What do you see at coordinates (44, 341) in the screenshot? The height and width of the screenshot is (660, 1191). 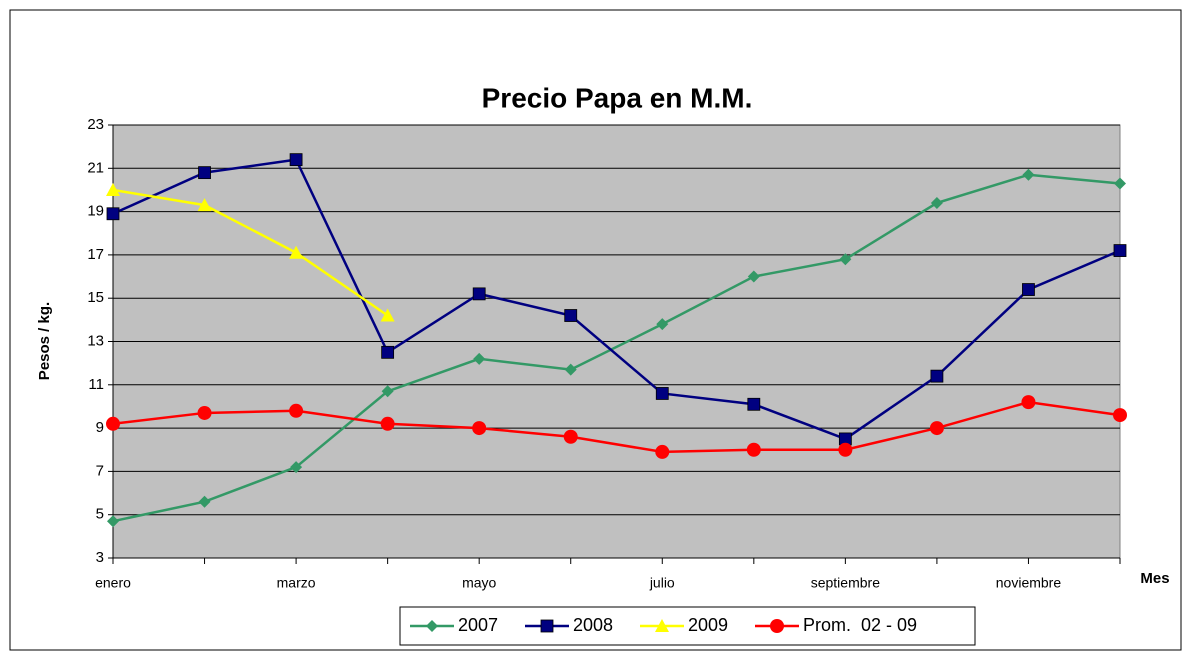 I see `y-axis-label: Pesos / kg.` at bounding box center [44, 341].